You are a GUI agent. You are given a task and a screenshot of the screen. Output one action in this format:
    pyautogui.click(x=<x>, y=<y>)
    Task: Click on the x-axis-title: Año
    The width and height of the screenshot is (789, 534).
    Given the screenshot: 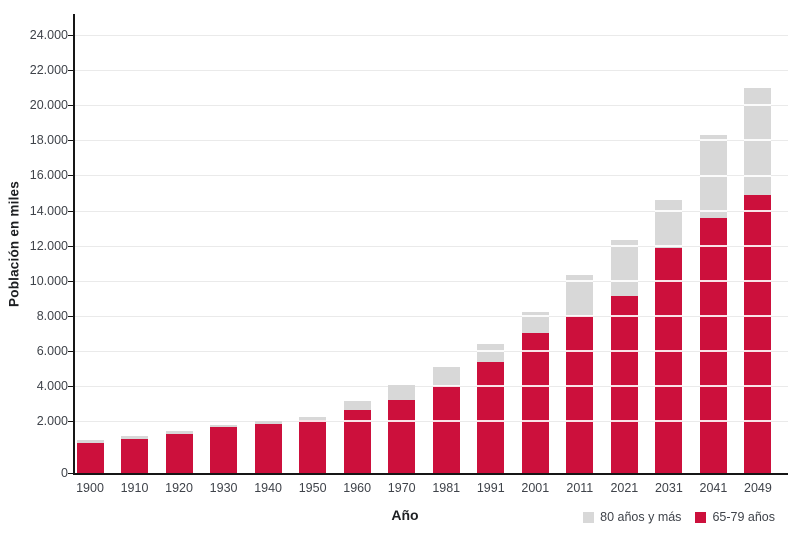 What is the action you would take?
    pyautogui.click(x=405, y=515)
    